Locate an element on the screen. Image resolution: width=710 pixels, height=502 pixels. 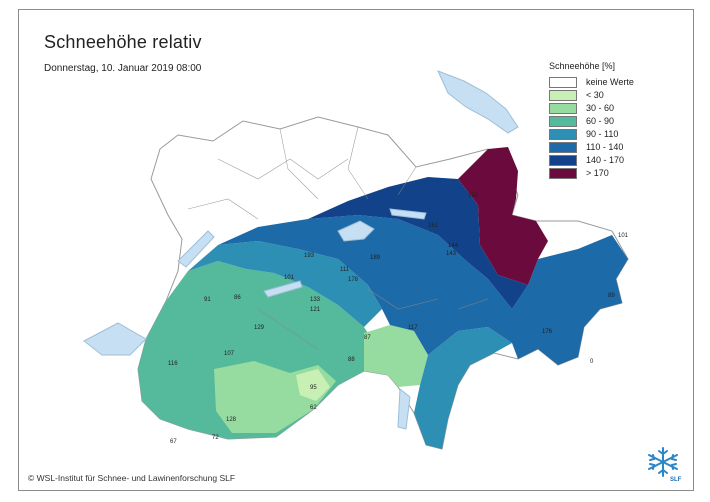
station-label: 178 is located at coordinates (353, 280).